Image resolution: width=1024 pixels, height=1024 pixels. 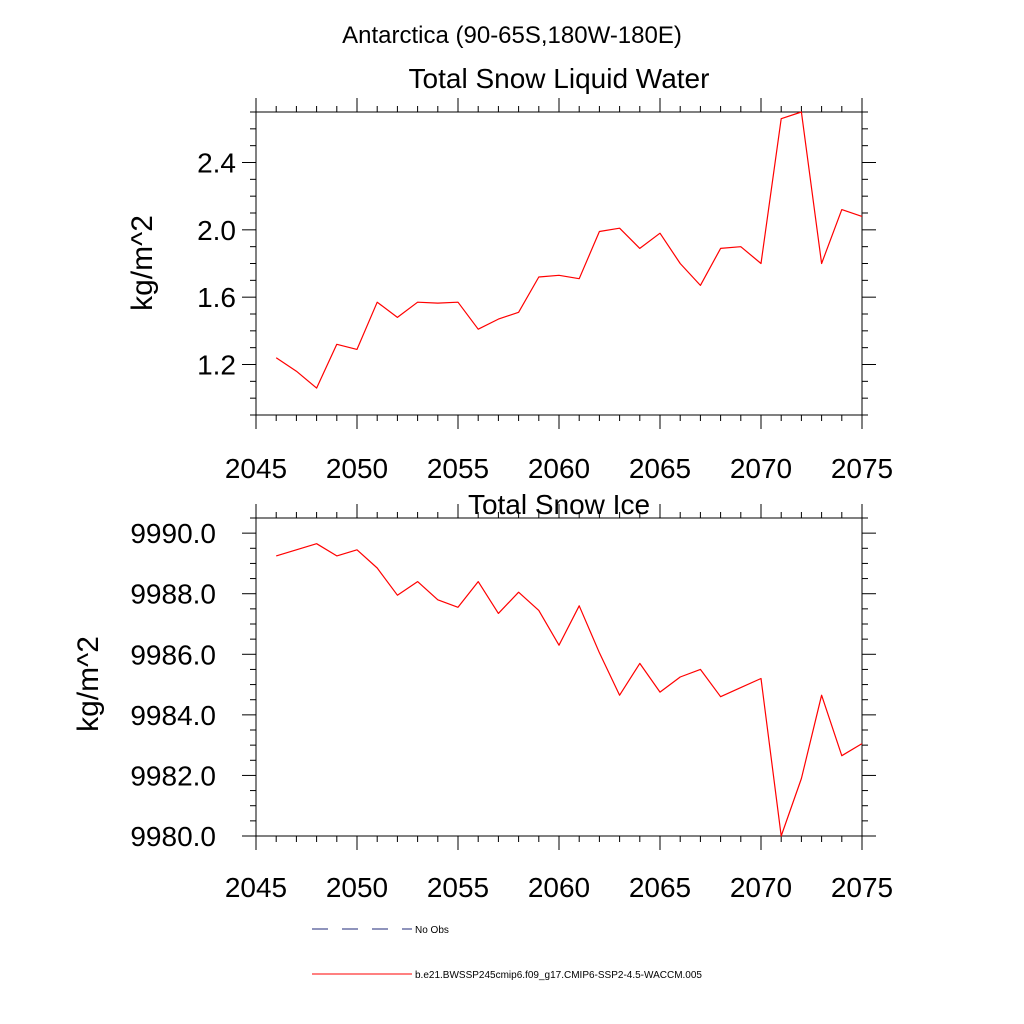 I want to click on y-tick-label: 9984.0, so click(x=173, y=715).